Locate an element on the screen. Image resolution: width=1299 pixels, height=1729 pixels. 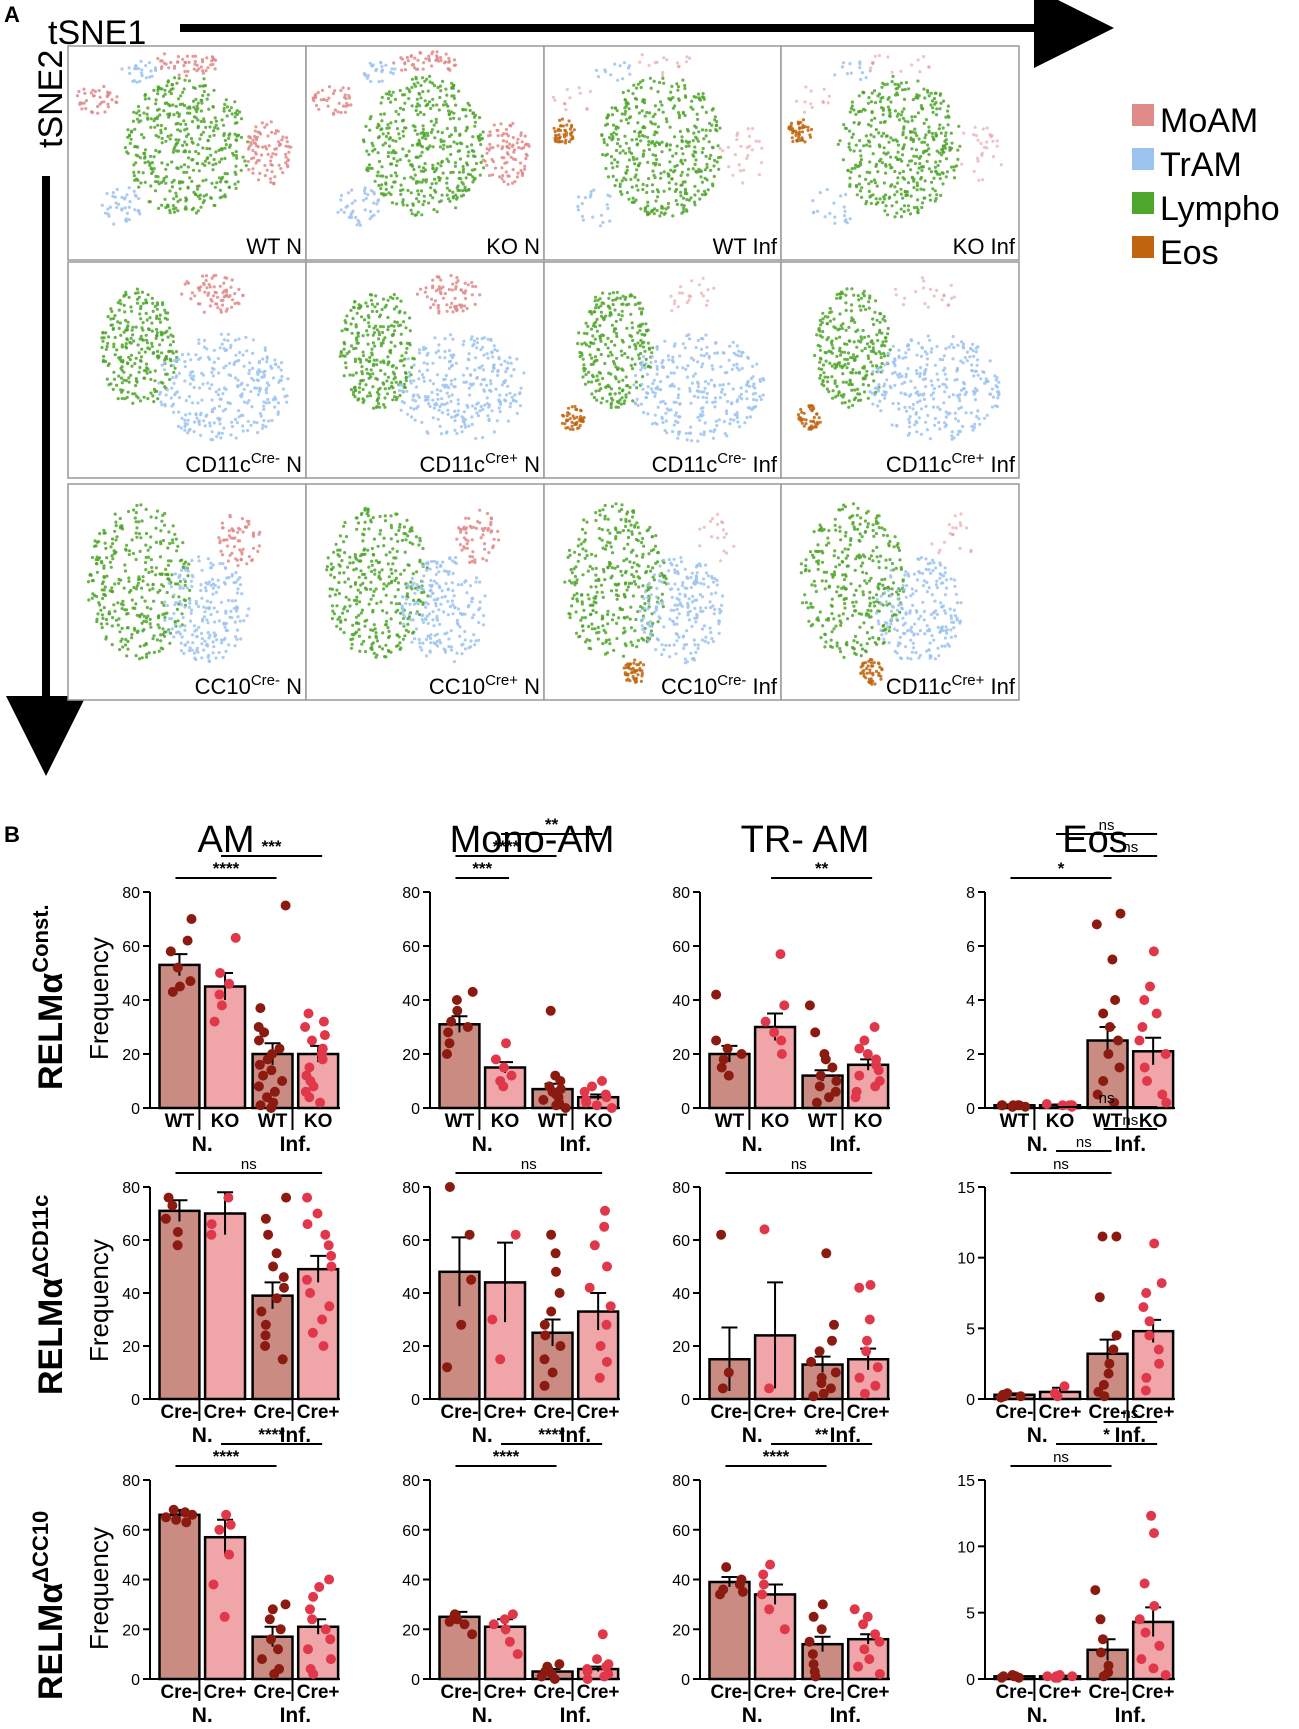
panel-a-label: A is located at coordinates (12, 14).